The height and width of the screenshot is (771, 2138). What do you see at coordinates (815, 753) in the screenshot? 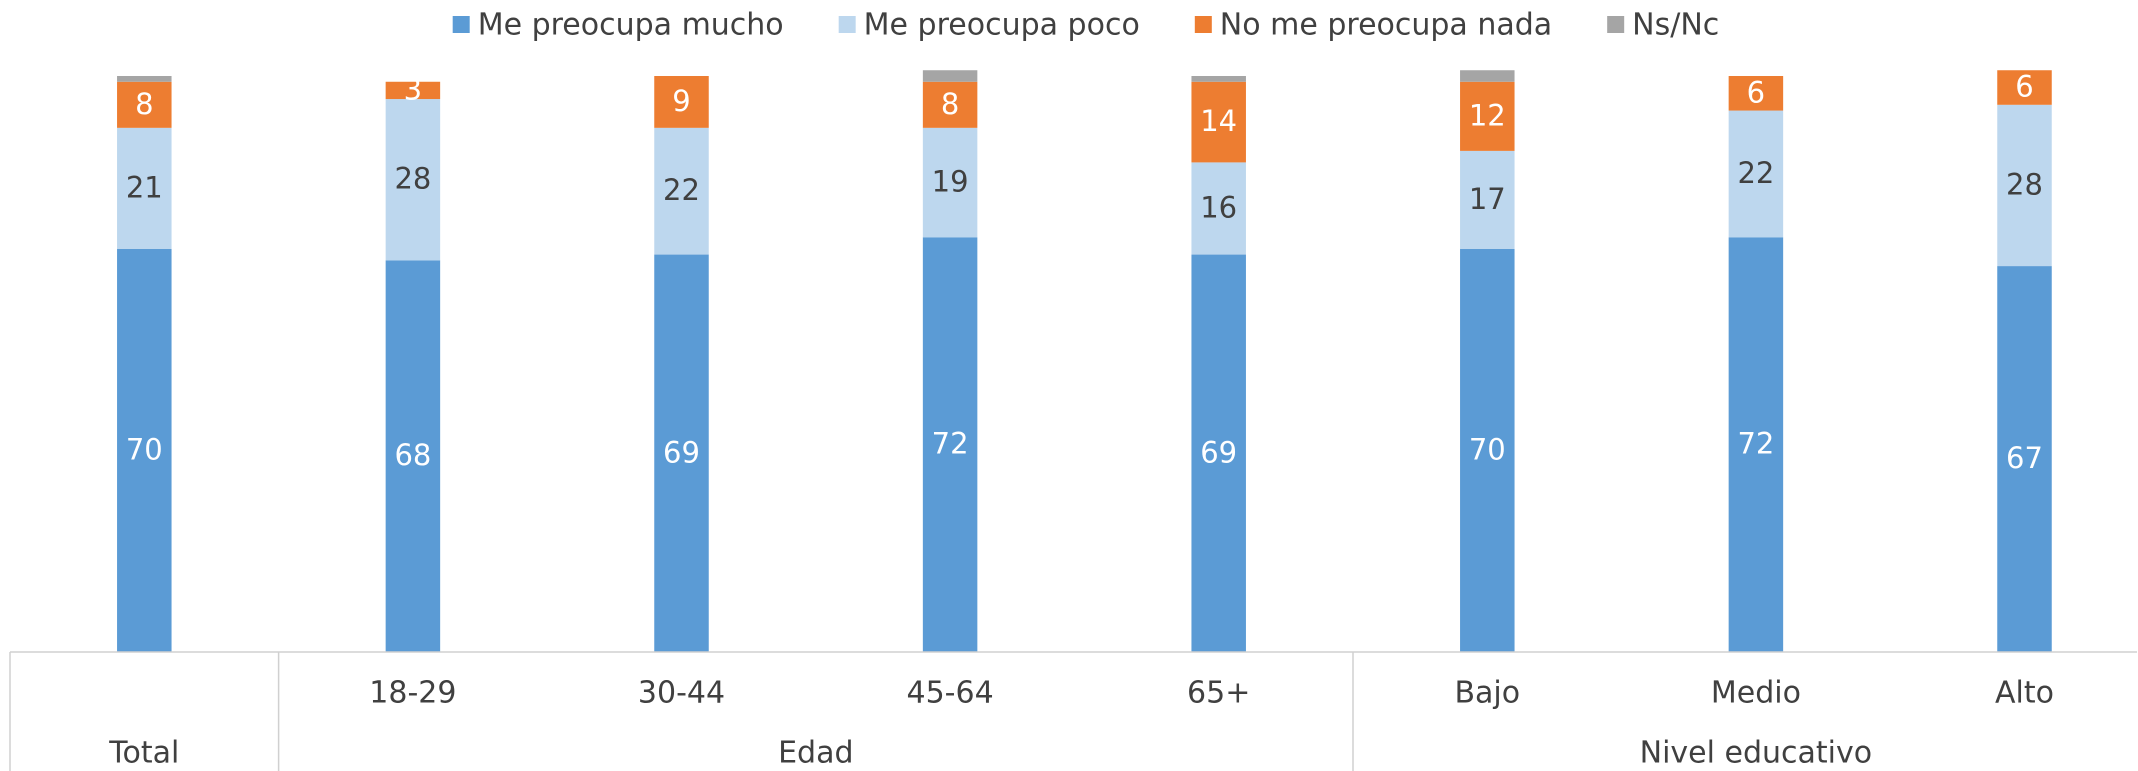
I see `group-label: Edad` at bounding box center [815, 753].